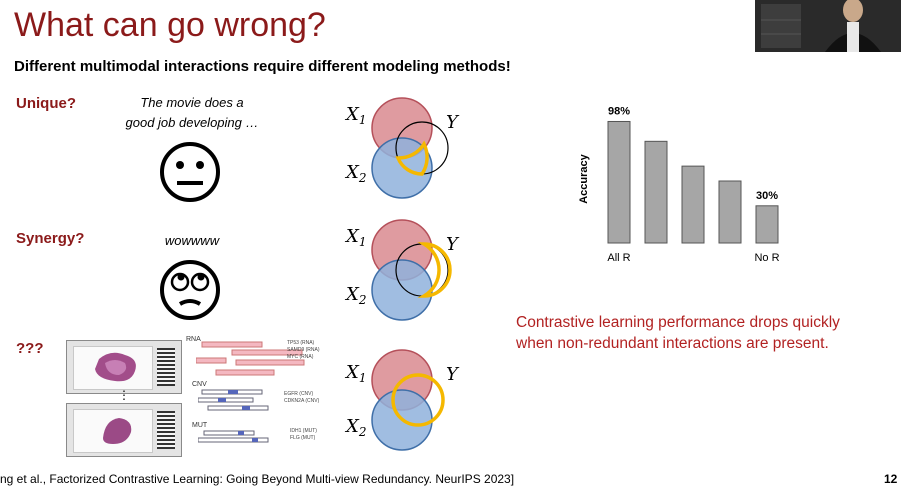 The width and height of the screenshot is (901, 493). I want to click on chart-category-label: No R, so click(766, 258).